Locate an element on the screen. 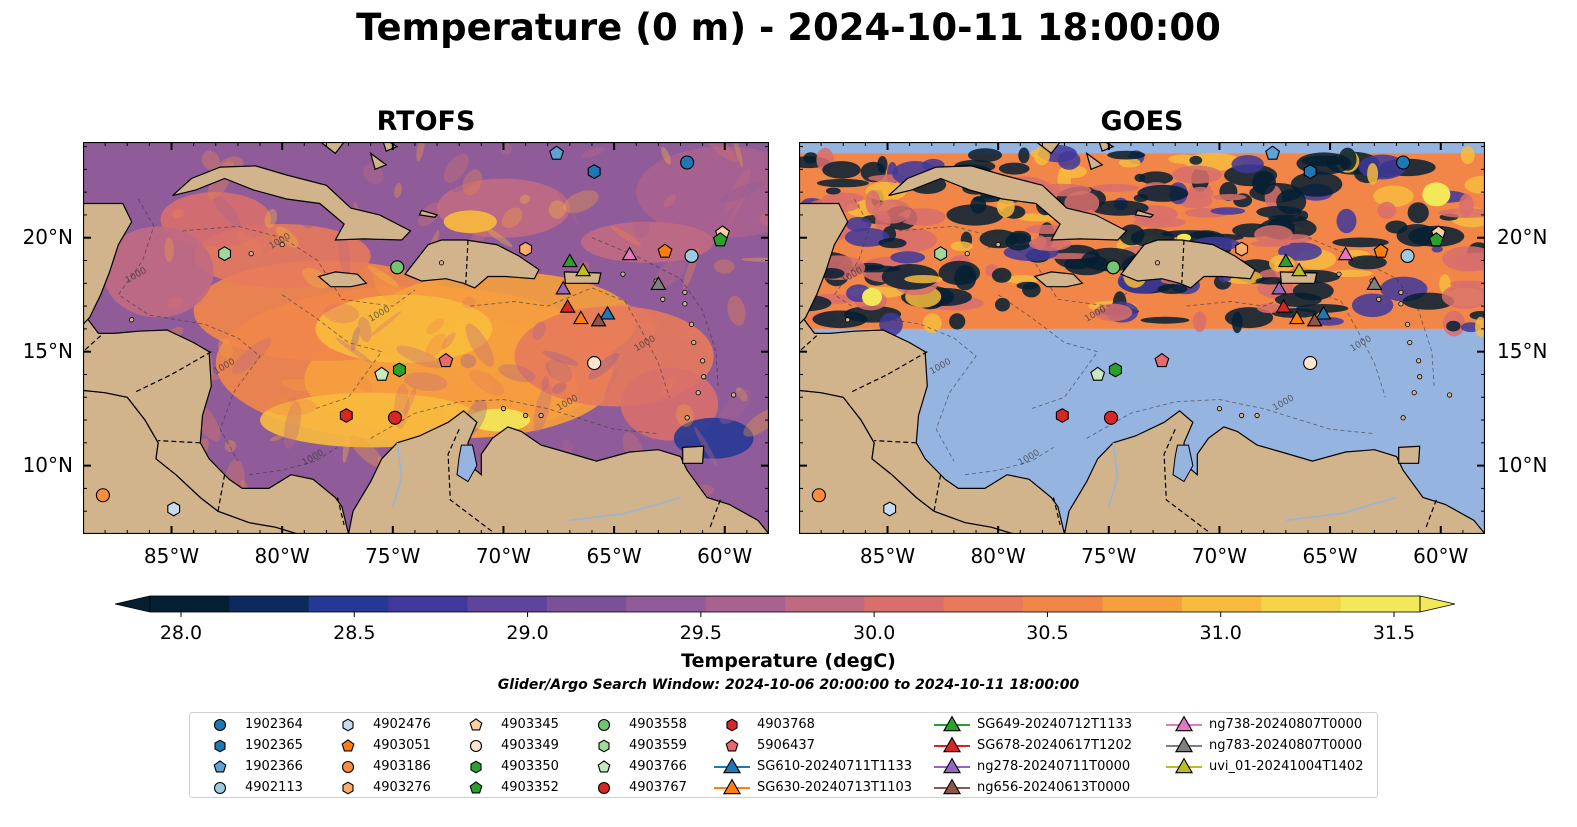 Image resolution: width=1577 pixels, height=827 pixels. legend-label: 4903186 is located at coordinates (402, 766).